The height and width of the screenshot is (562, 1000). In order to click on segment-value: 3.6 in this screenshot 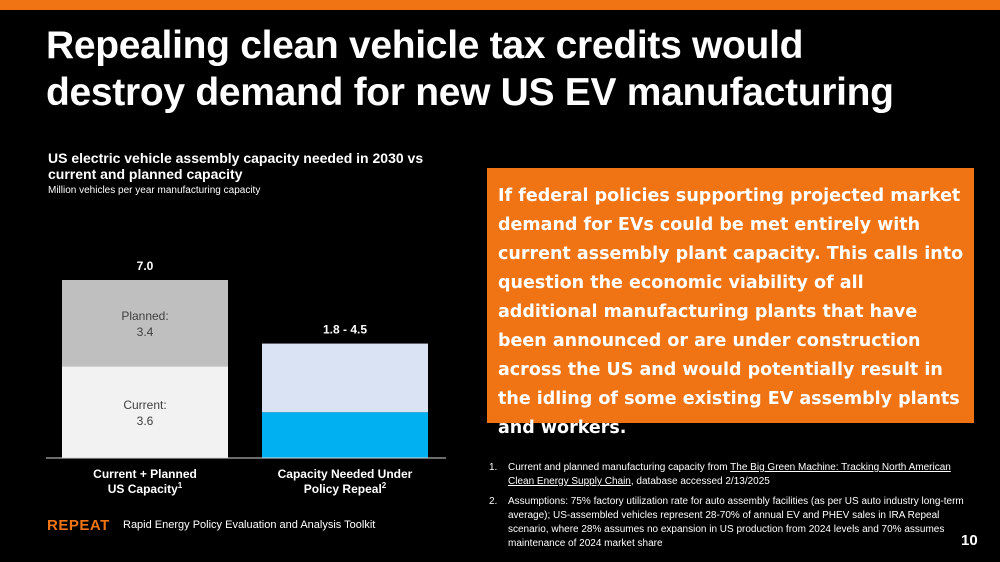, I will do `click(145, 421)`.